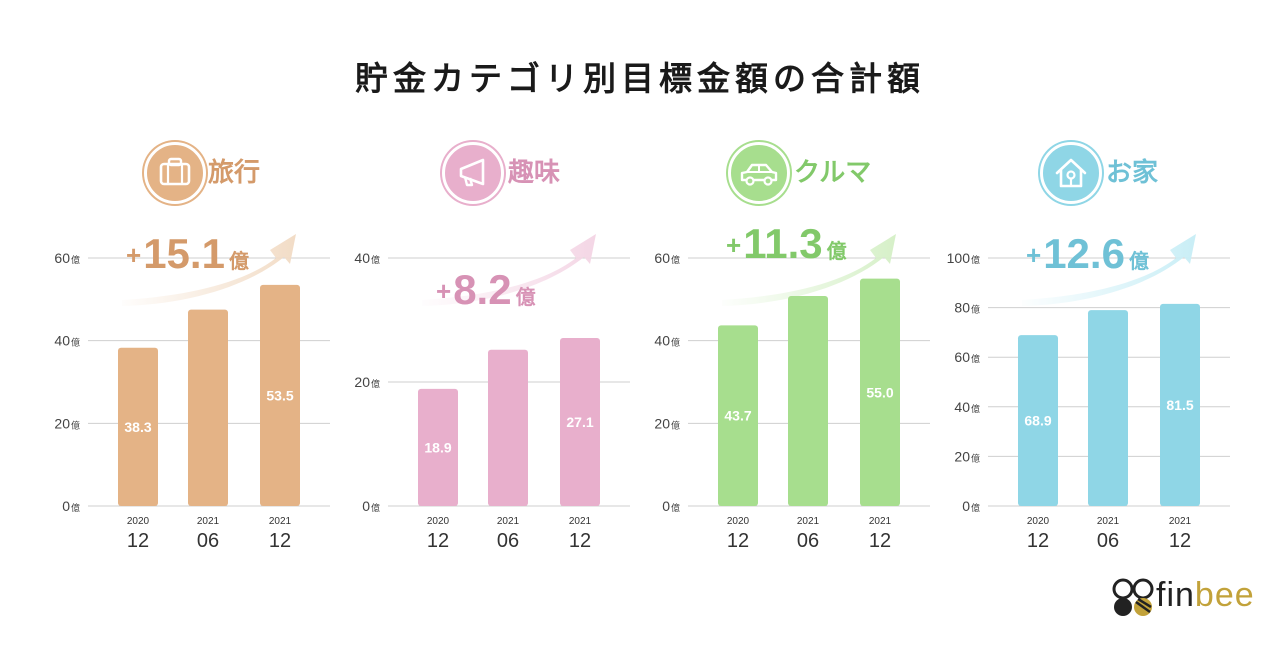 The width and height of the screenshot is (1280, 670). What do you see at coordinates (473, 173) in the screenshot?
I see `megaphone-icon` at bounding box center [473, 173].